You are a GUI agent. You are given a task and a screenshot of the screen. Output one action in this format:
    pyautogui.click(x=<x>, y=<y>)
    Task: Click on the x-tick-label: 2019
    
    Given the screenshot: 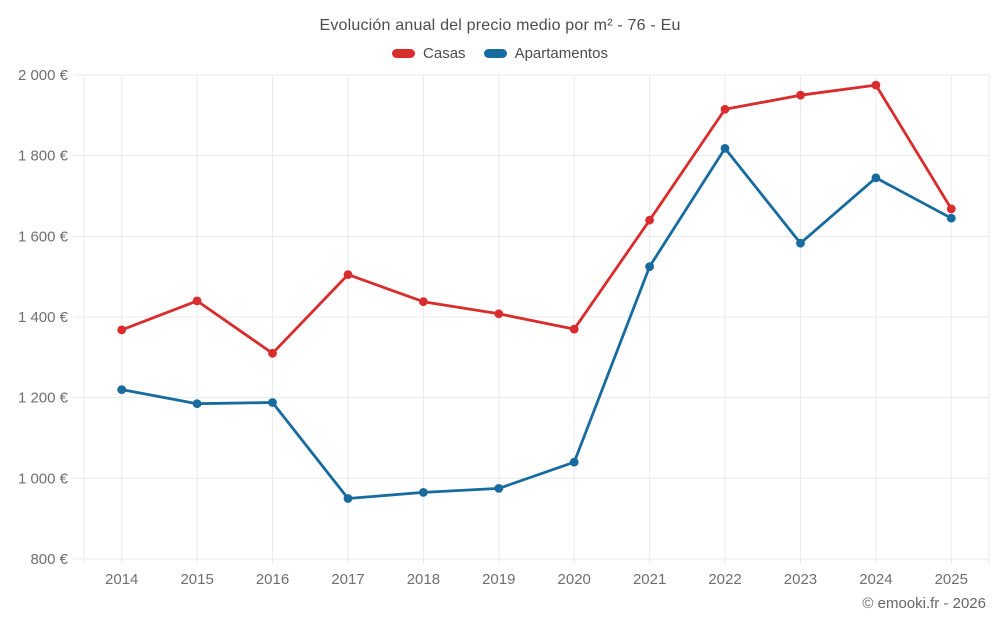 What is the action you would take?
    pyautogui.click(x=498, y=579)
    